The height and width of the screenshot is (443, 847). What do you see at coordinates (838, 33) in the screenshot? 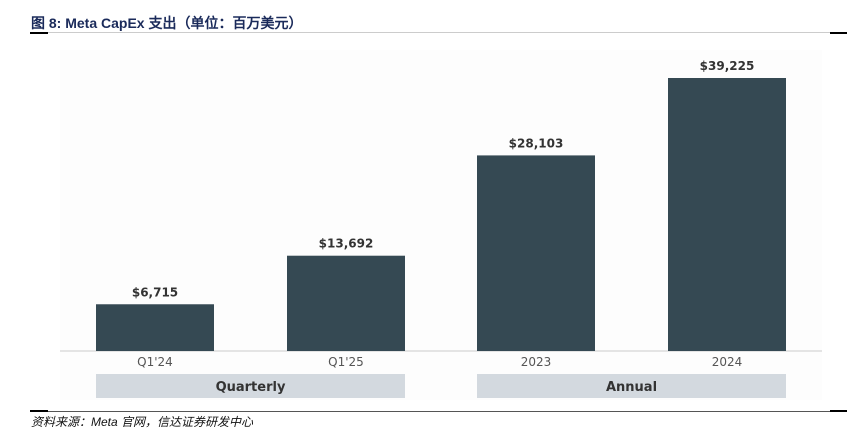
I see `top-rule-right-mark` at bounding box center [838, 33].